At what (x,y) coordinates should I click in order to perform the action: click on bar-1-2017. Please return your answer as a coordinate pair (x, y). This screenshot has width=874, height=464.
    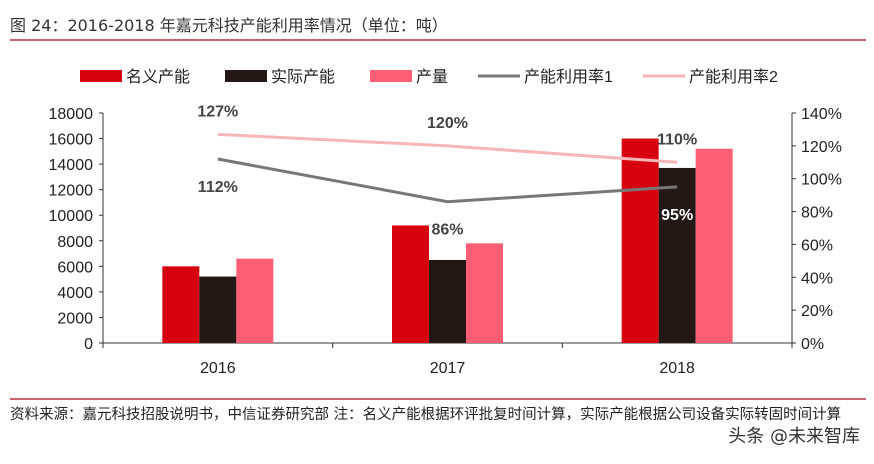
    Looking at the image, I should click on (410, 284).